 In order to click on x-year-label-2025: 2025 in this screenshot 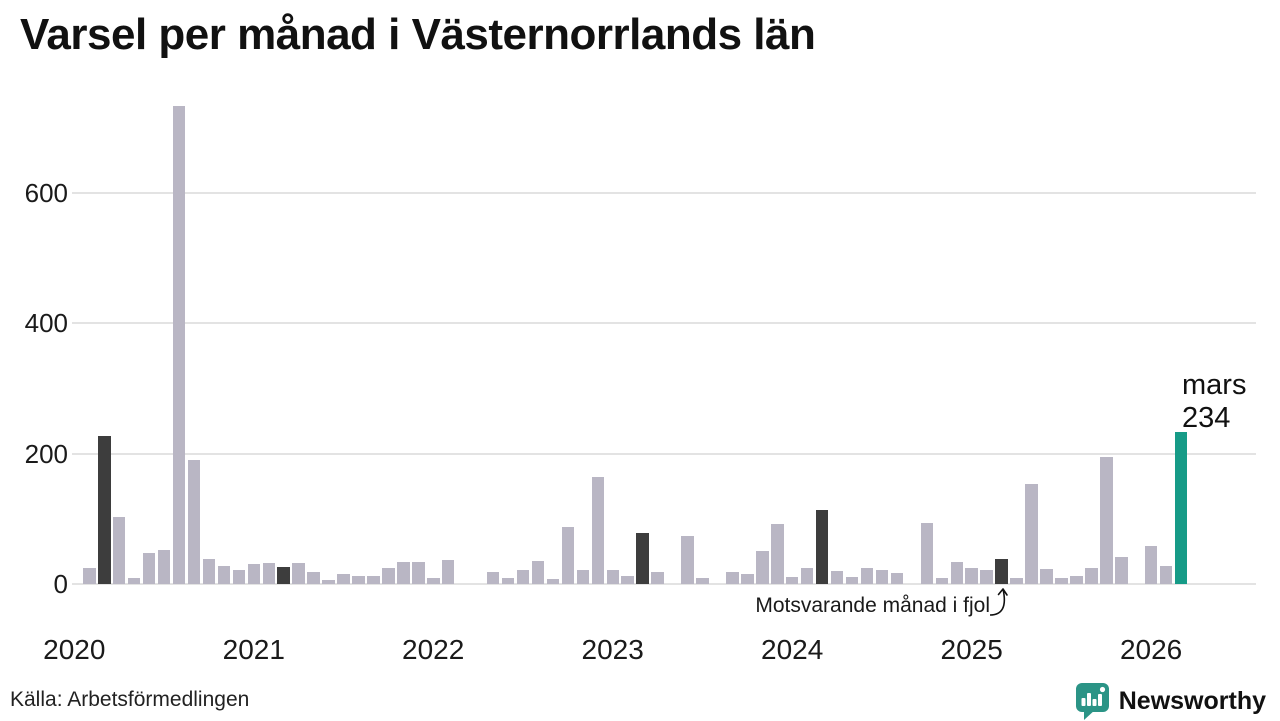, I will do `click(971, 649)`.